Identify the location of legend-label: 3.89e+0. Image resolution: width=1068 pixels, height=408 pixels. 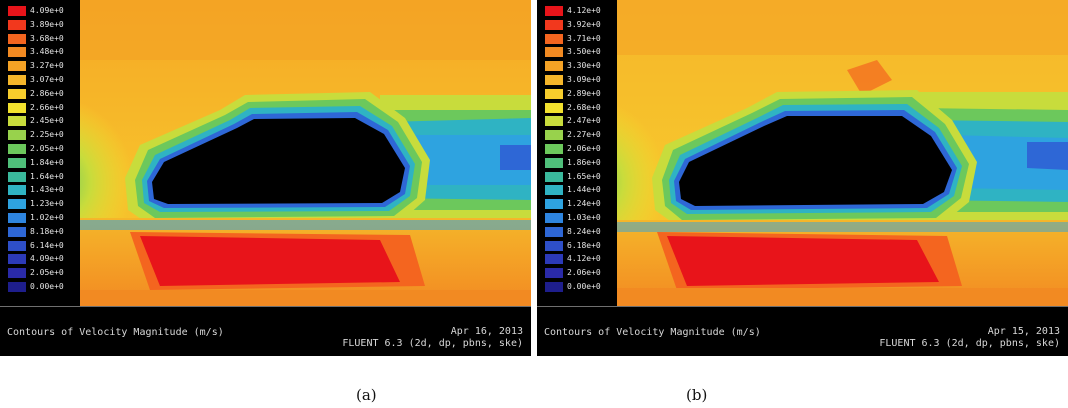
(47, 24).